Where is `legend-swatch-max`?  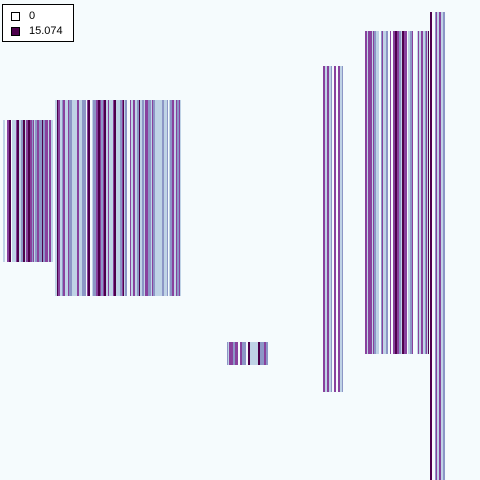 legend-swatch-max is located at coordinates (15, 31).